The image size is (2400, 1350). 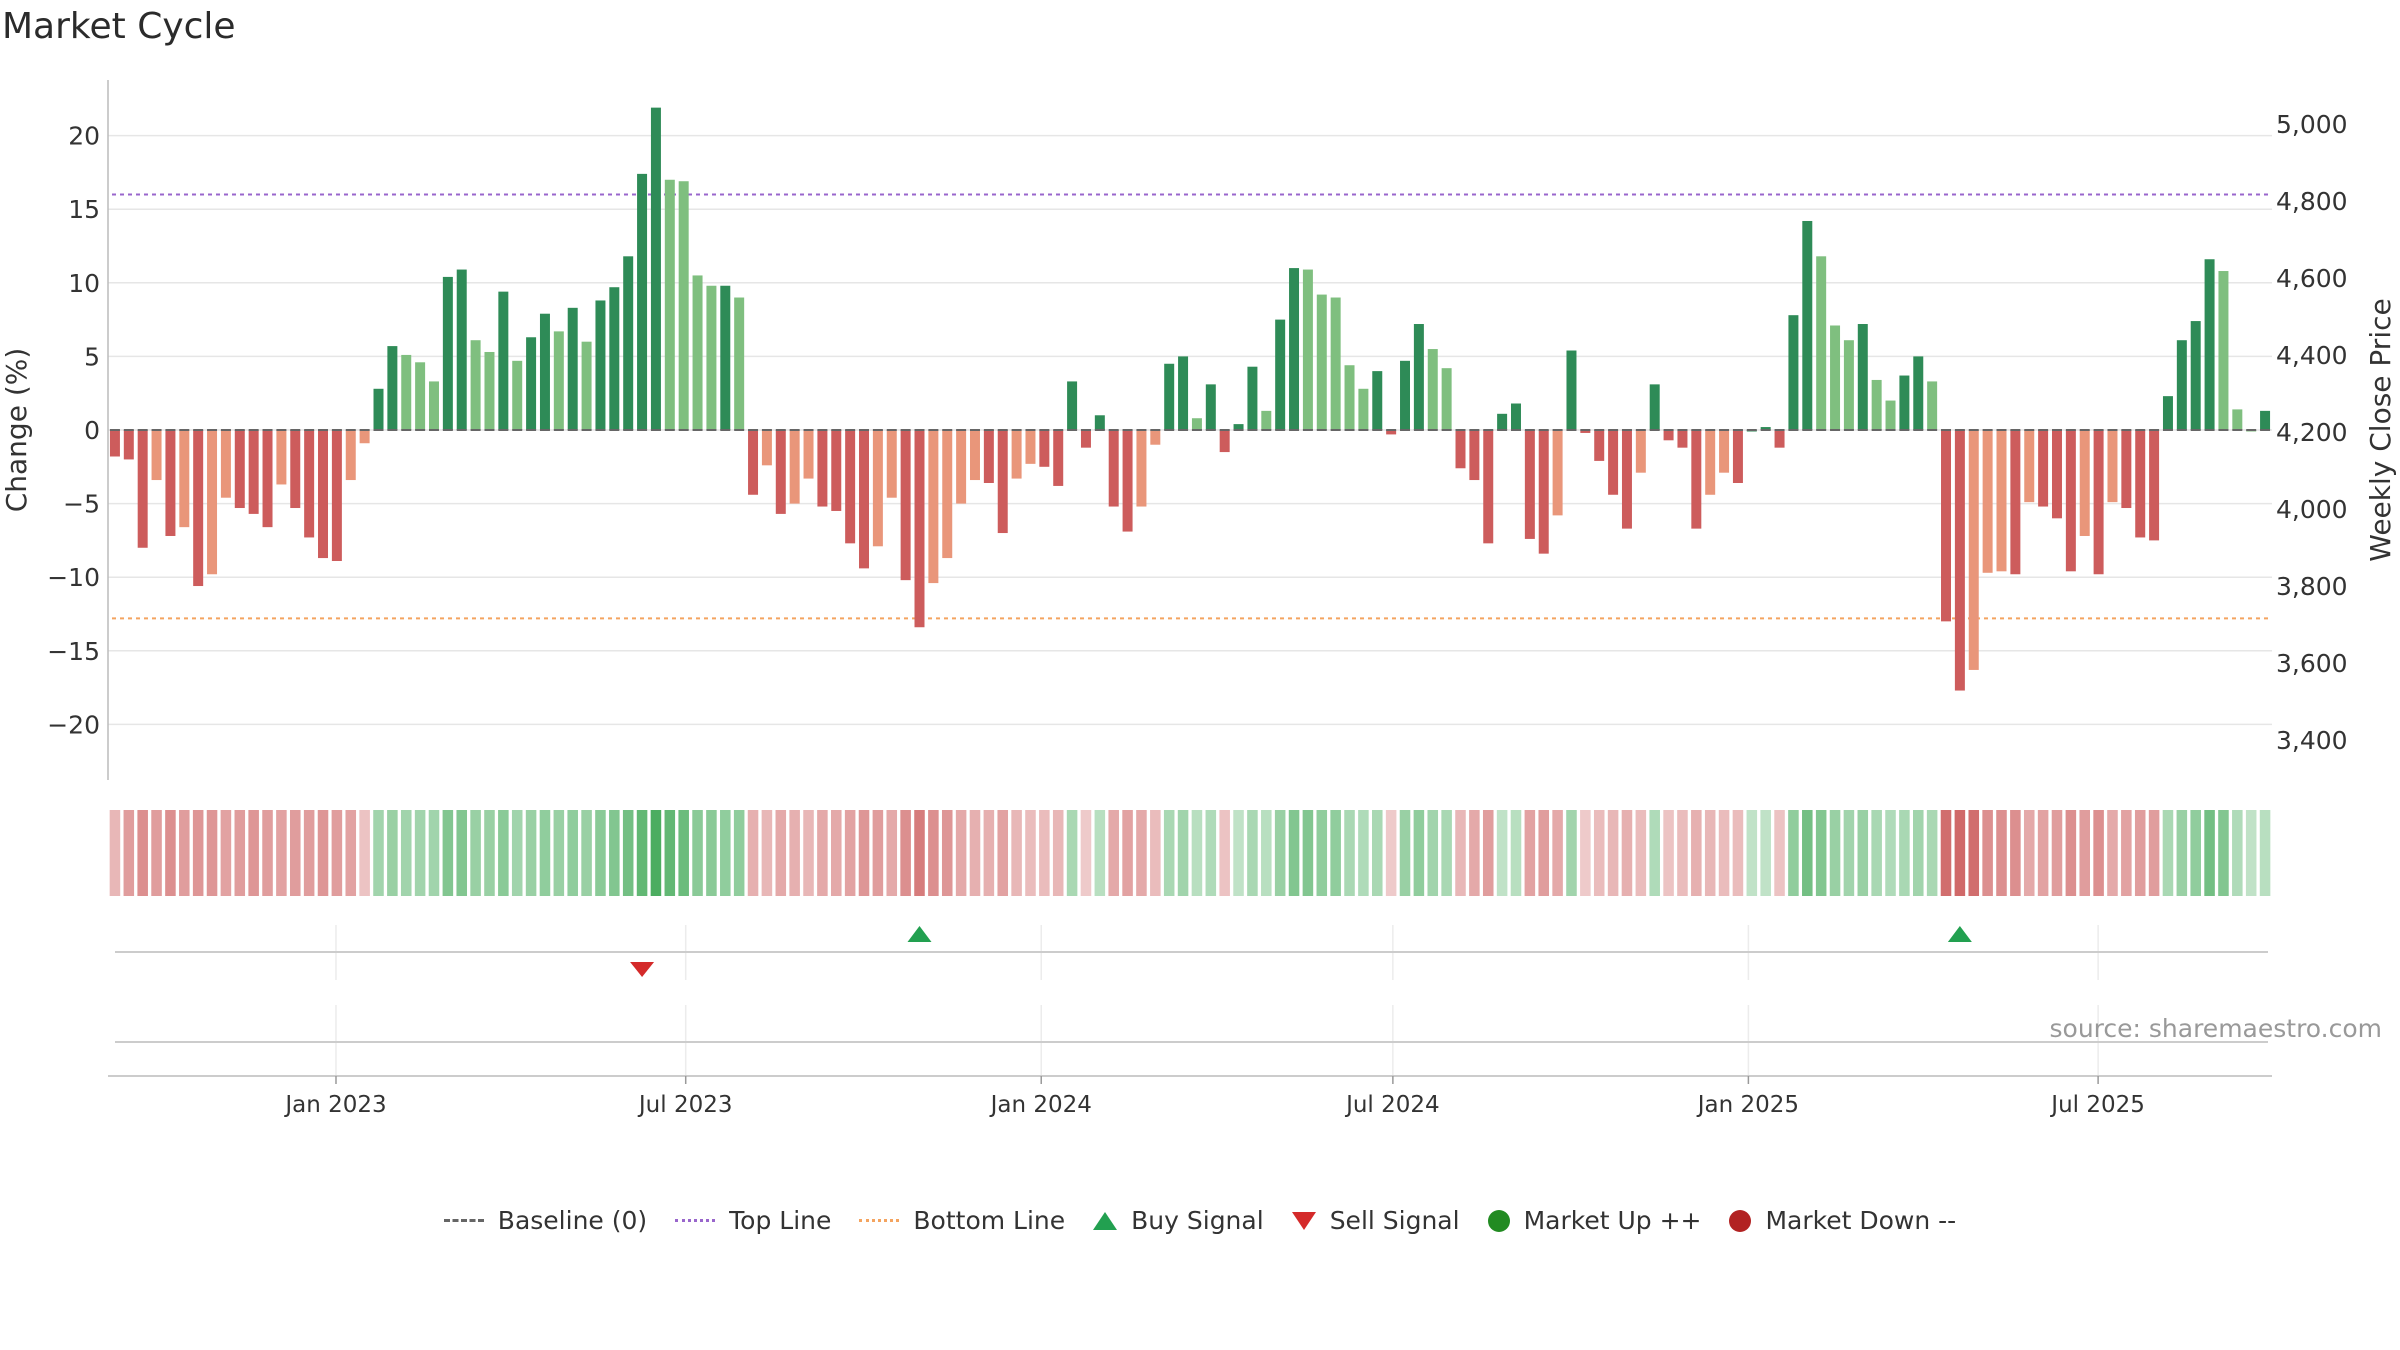 I want to click on legend-label: Bottom Line, so click(x=989, y=1220).